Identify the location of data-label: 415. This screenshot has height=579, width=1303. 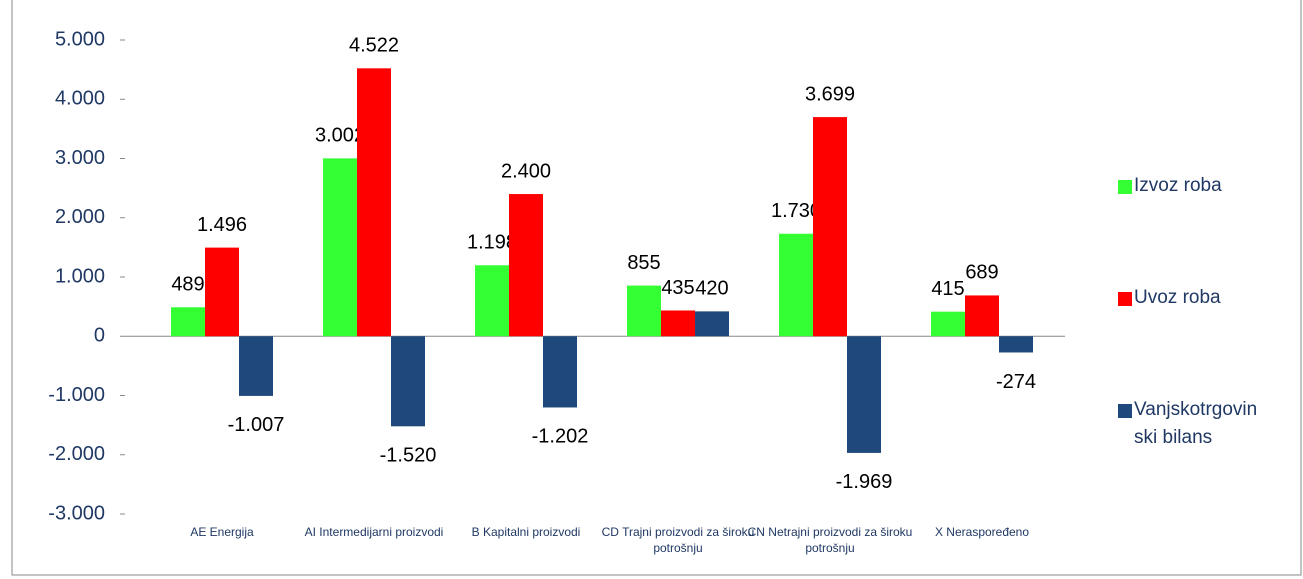
(947, 289).